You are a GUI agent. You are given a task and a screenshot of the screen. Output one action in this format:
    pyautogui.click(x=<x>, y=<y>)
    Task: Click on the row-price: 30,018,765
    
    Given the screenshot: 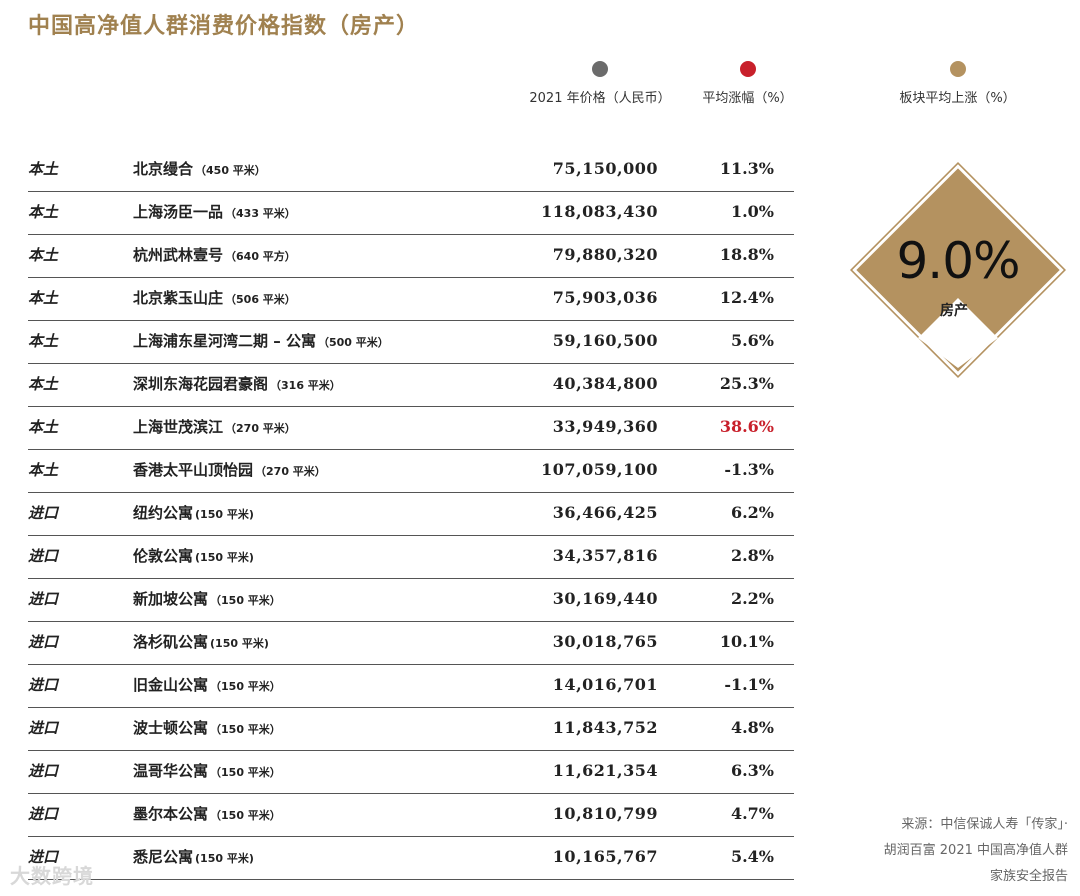 What is the action you would take?
    pyautogui.click(x=605, y=641)
    